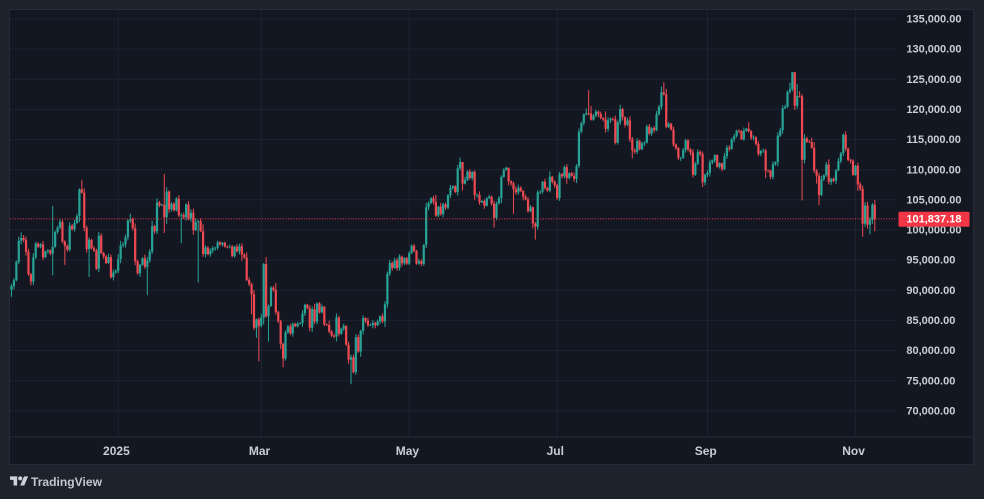  What do you see at coordinates (933, 170) in the screenshot?
I see `svg-text: 110,000.00` at bounding box center [933, 170].